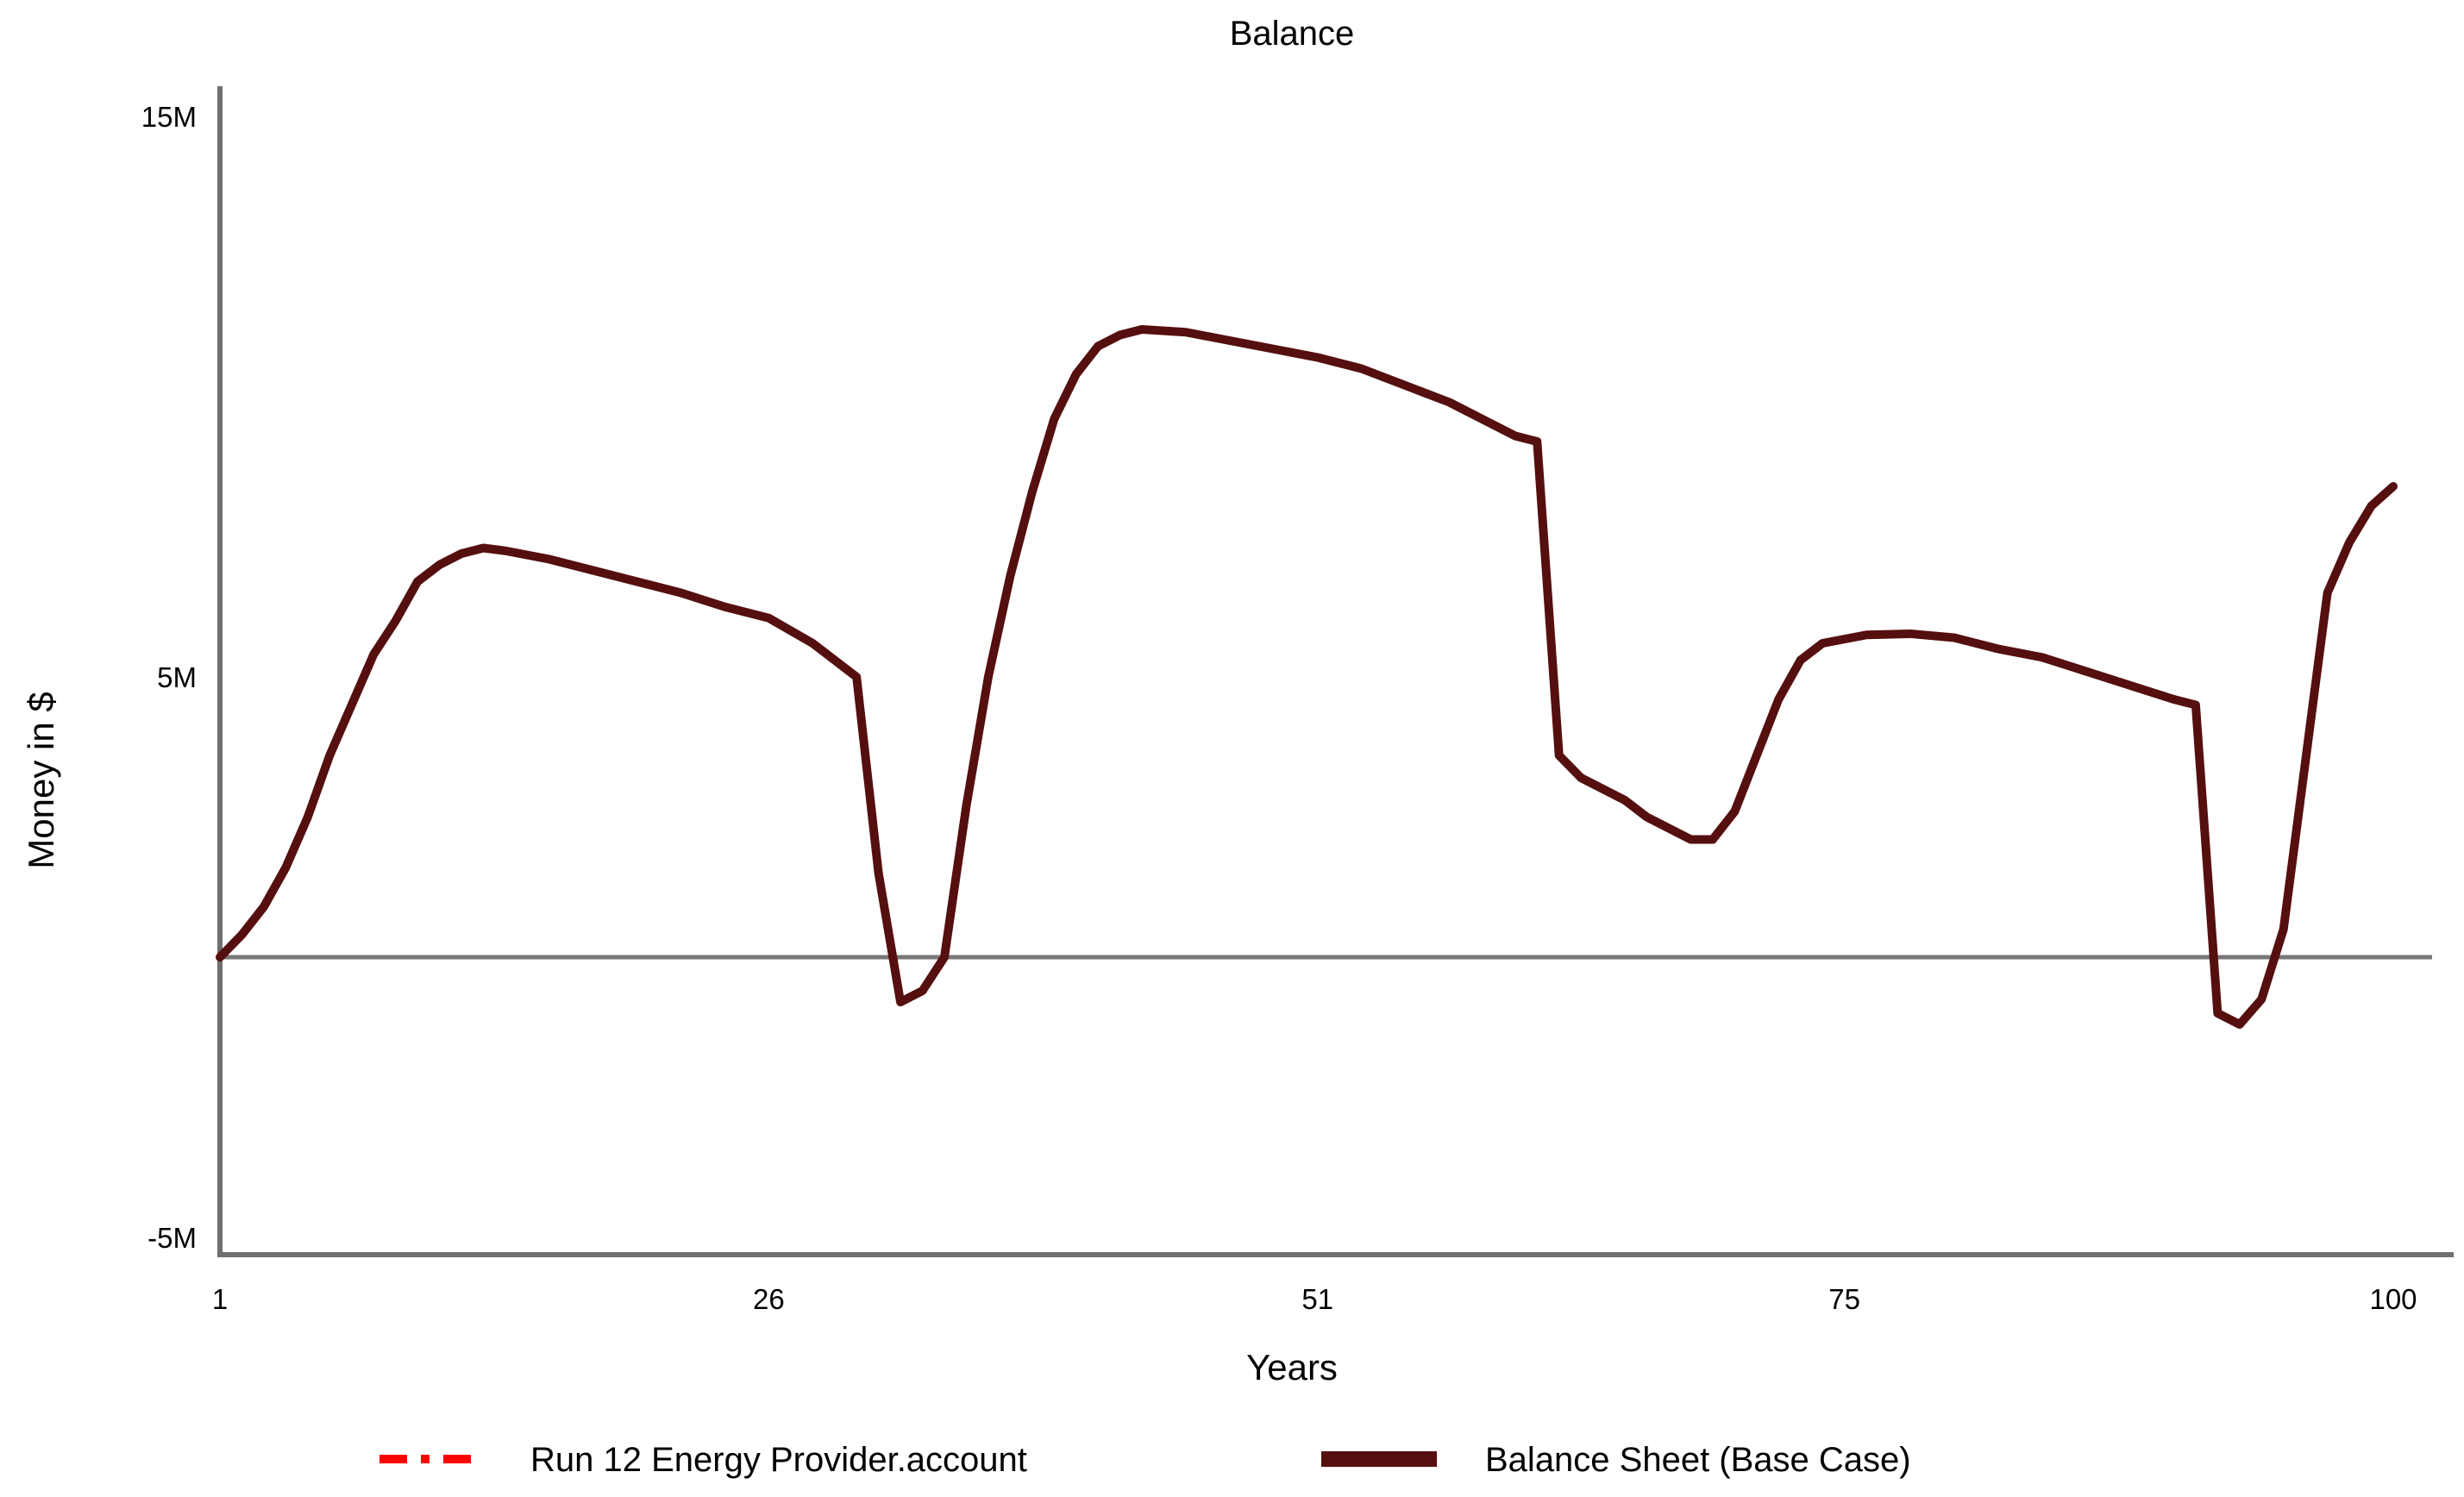  What do you see at coordinates (172, 1238) in the screenshot?
I see `y-tick-label: -5M` at bounding box center [172, 1238].